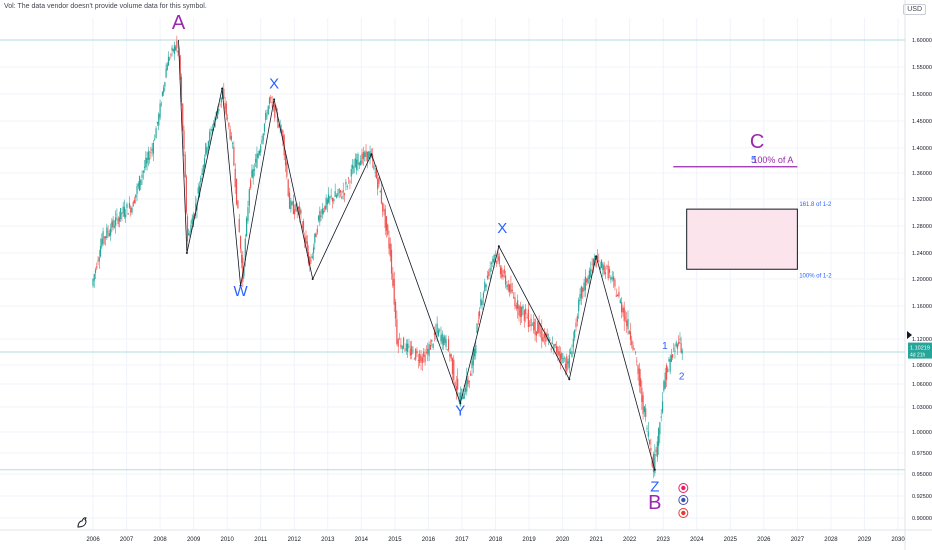  I want to click on target-box, so click(742, 239).